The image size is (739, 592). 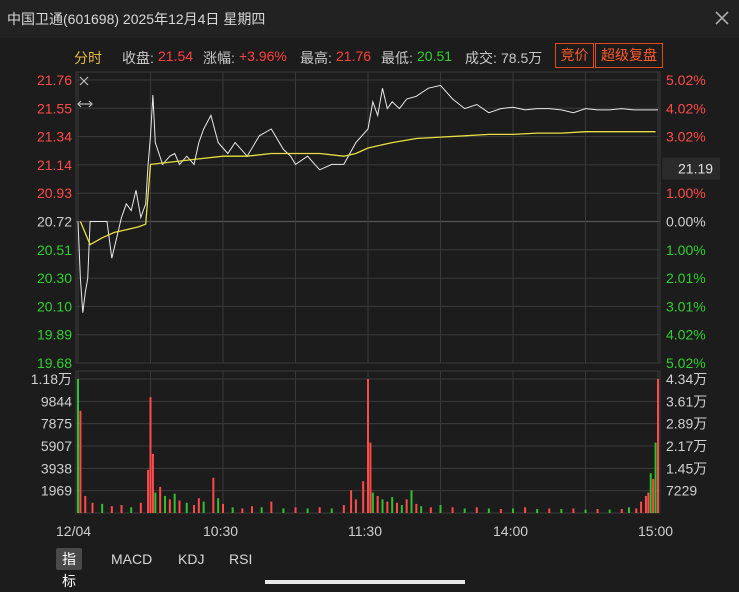 I want to click on super-replay-button: 超级复盘, so click(x=629, y=55).